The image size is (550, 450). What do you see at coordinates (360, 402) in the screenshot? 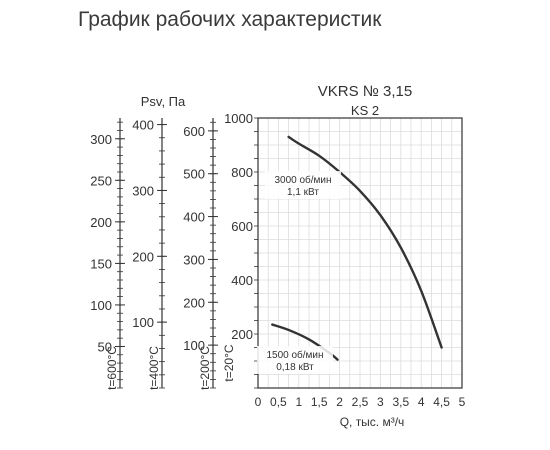
I see `x-tick-label: 2,5` at bounding box center [360, 402].